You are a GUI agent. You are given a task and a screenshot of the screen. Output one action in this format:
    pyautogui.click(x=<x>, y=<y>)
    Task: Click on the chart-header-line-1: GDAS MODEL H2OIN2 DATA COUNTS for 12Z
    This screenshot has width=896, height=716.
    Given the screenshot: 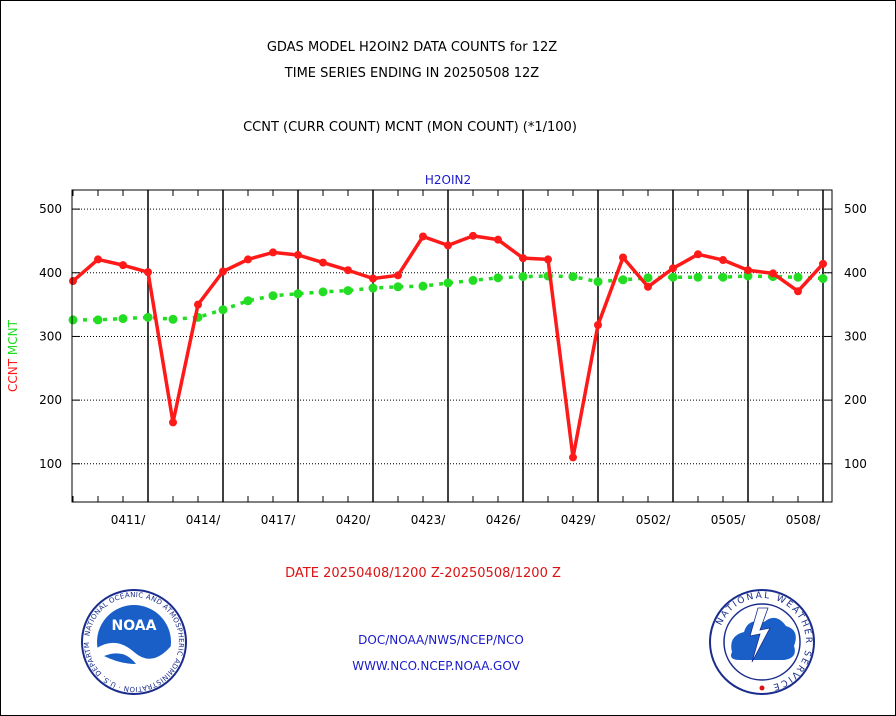 What is the action you would take?
    pyautogui.click(x=412, y=47)
    